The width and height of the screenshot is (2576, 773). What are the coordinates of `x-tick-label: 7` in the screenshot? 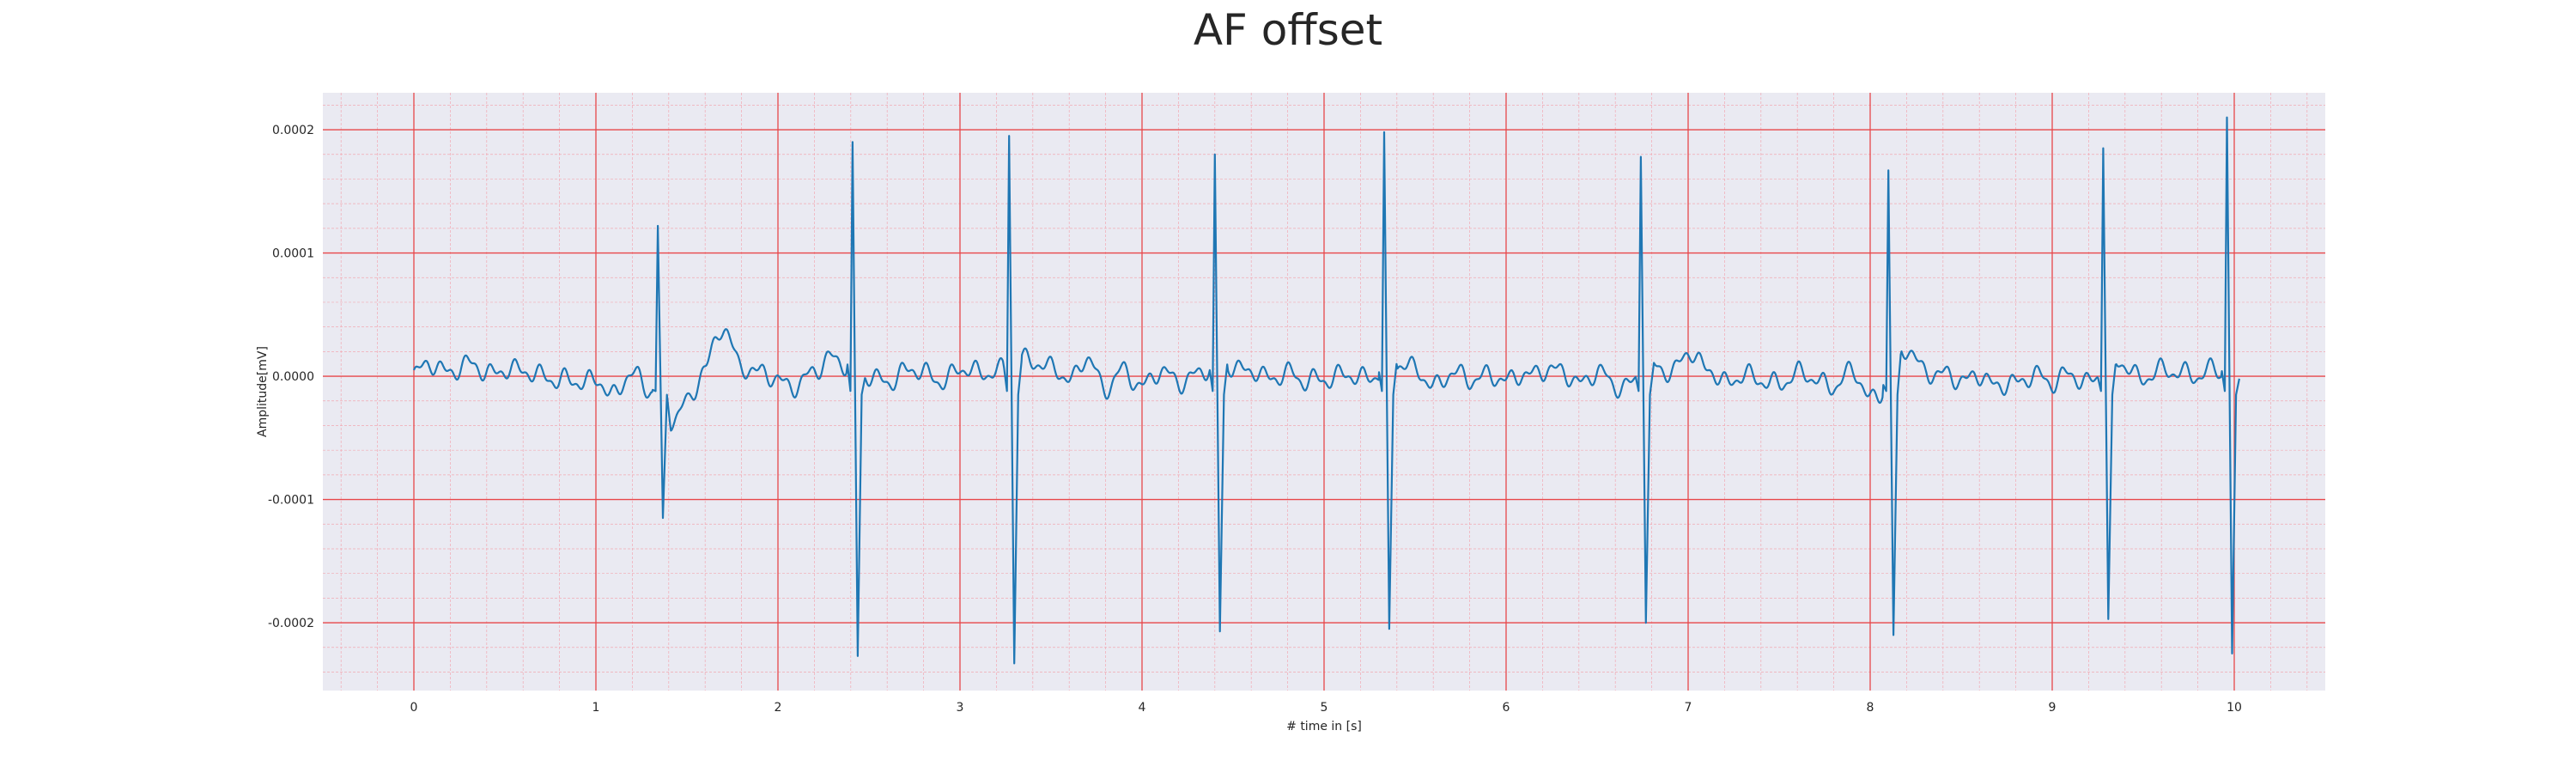 It's located at (1689, 708).